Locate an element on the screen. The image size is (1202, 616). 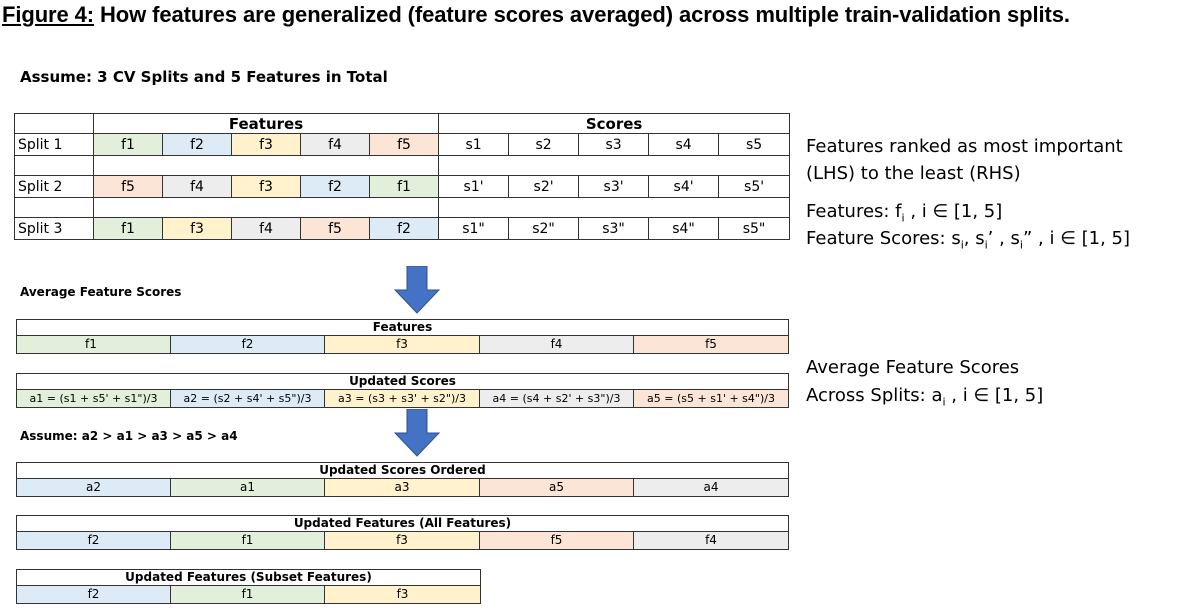
updated-score-formula: a1 = (s1 + s5' + s1")/3 is located at coordinates (94, 398).